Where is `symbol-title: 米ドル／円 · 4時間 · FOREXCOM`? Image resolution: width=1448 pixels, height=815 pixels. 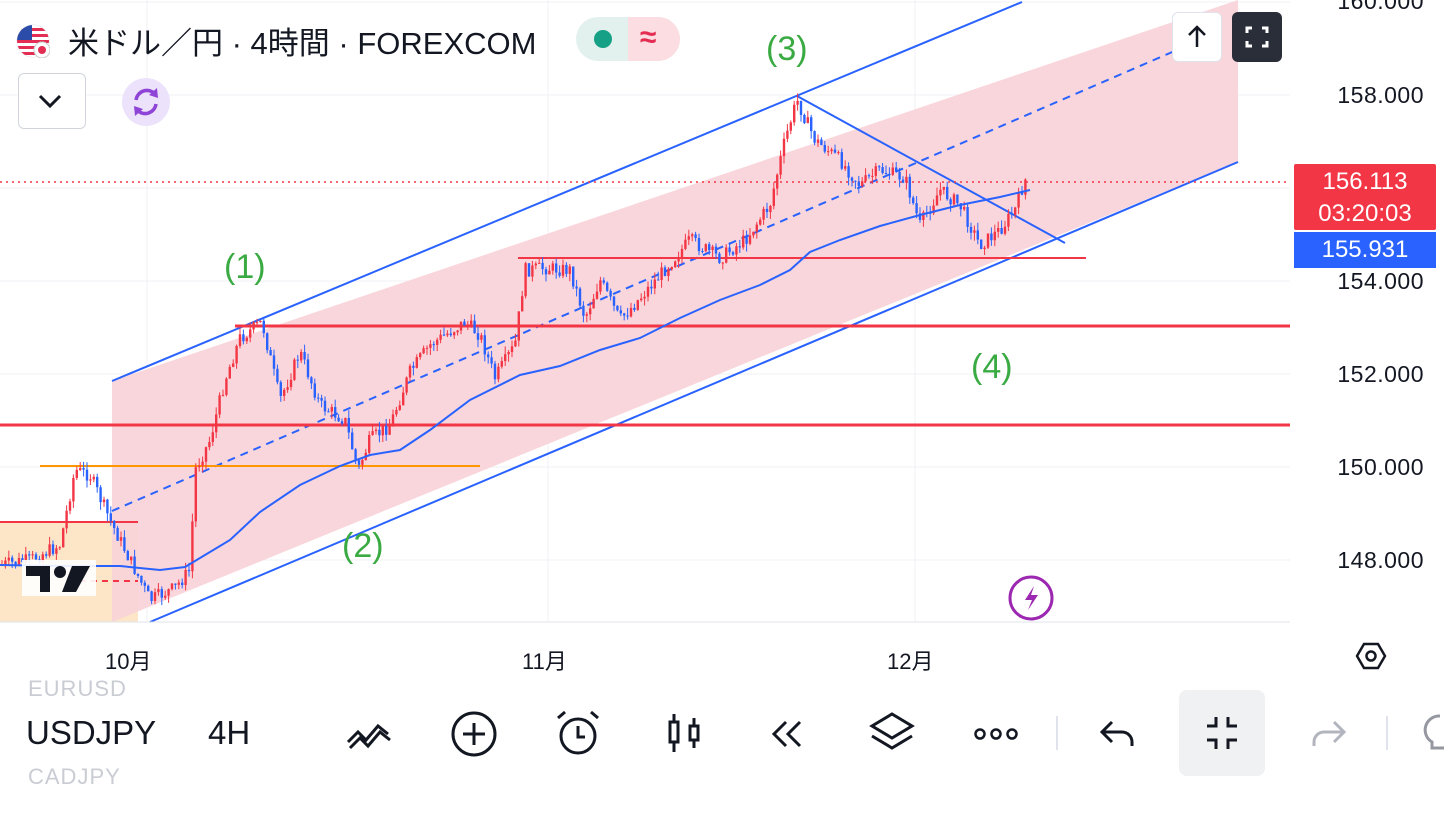
symbol-title: 米ドル／円 · 4時間 · FOREXCOM is located at coordinates (302, 43).